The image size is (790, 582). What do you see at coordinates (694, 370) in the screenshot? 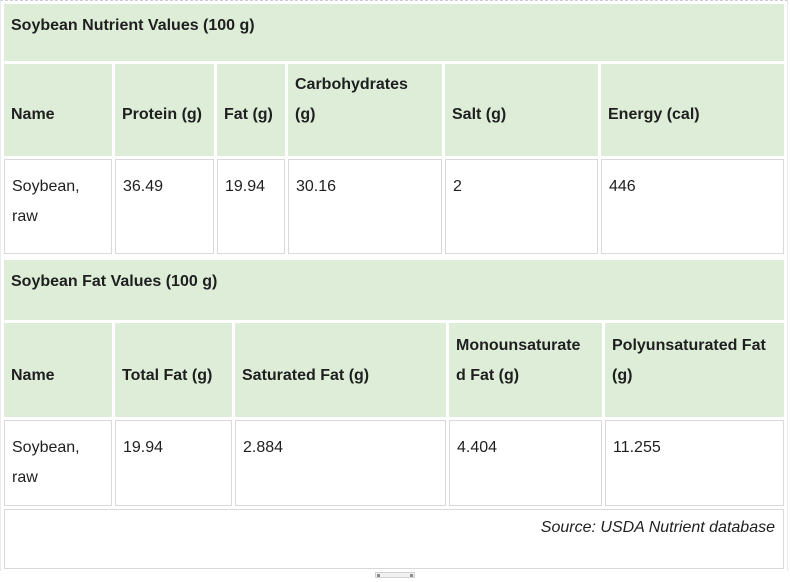
I see `column-header-polyunsaturated: Polyunsaturated Fat (g)` at bounding box center [694, 370].